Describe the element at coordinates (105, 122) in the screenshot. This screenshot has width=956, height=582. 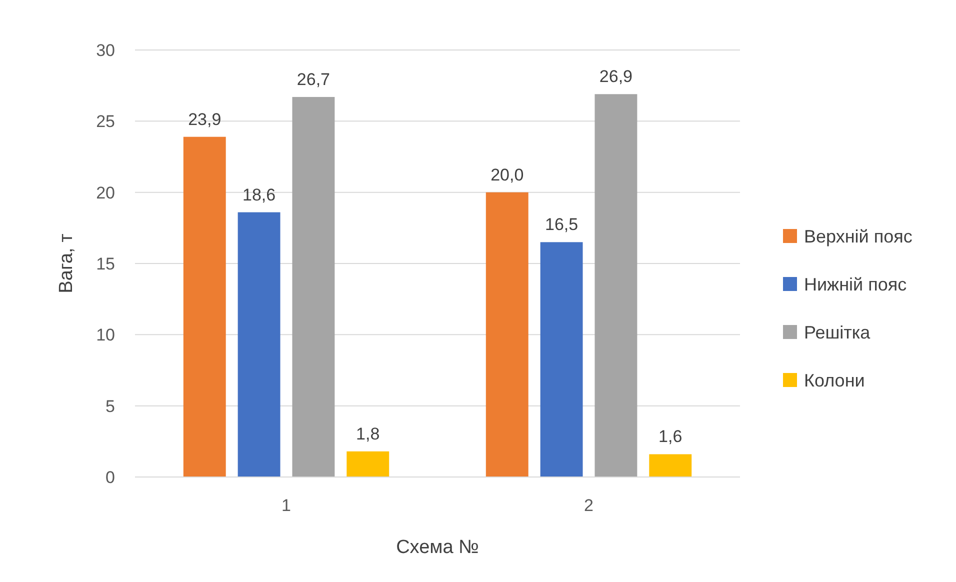
I see `y-tick-label: 25` at that location.